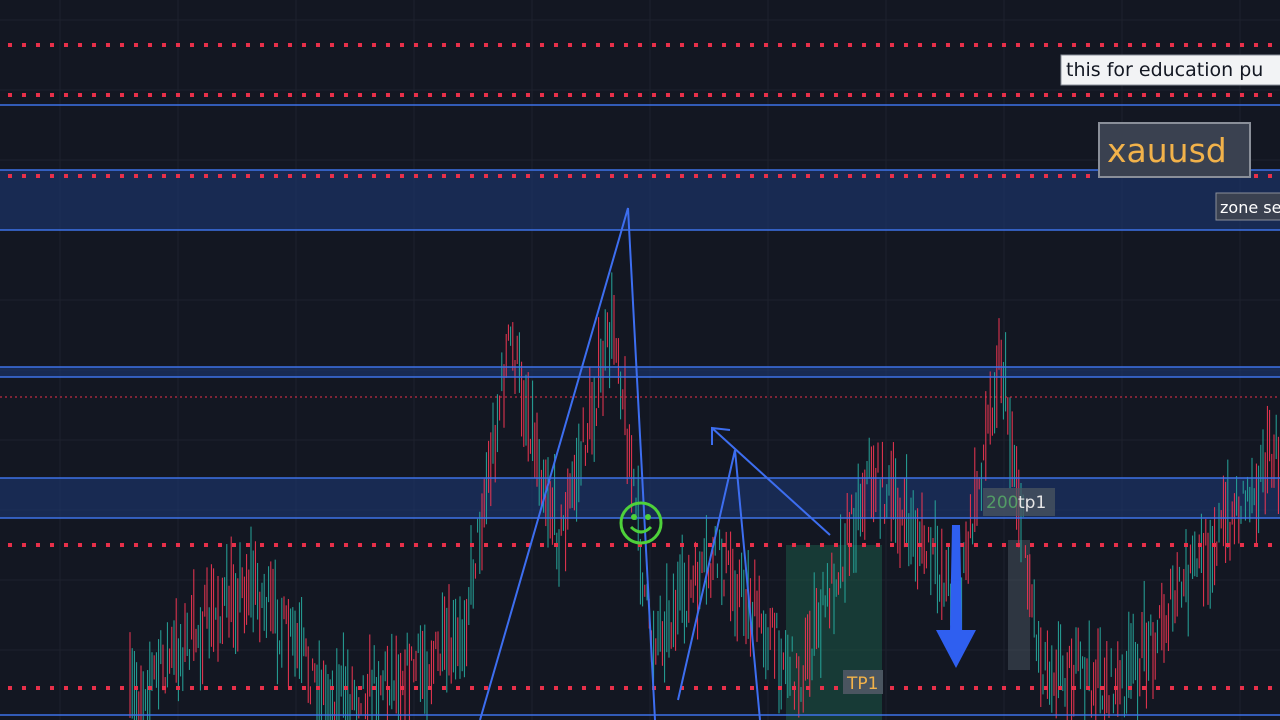 The height and width of the screenshot is (720, 1280). I want to click on zone-box, so click(1247, 206).